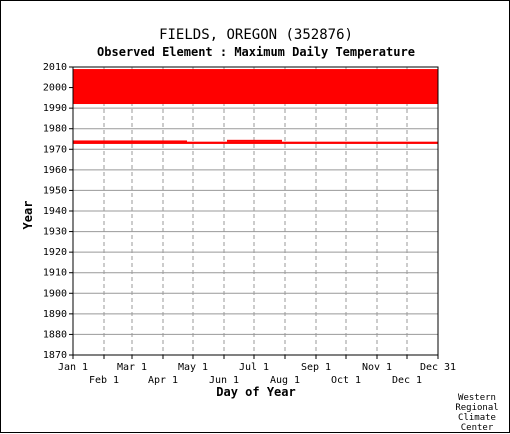  Describe the element at coordinates (55, 273) in the screenshot. I see `y-tick-label: 1910` at that location.